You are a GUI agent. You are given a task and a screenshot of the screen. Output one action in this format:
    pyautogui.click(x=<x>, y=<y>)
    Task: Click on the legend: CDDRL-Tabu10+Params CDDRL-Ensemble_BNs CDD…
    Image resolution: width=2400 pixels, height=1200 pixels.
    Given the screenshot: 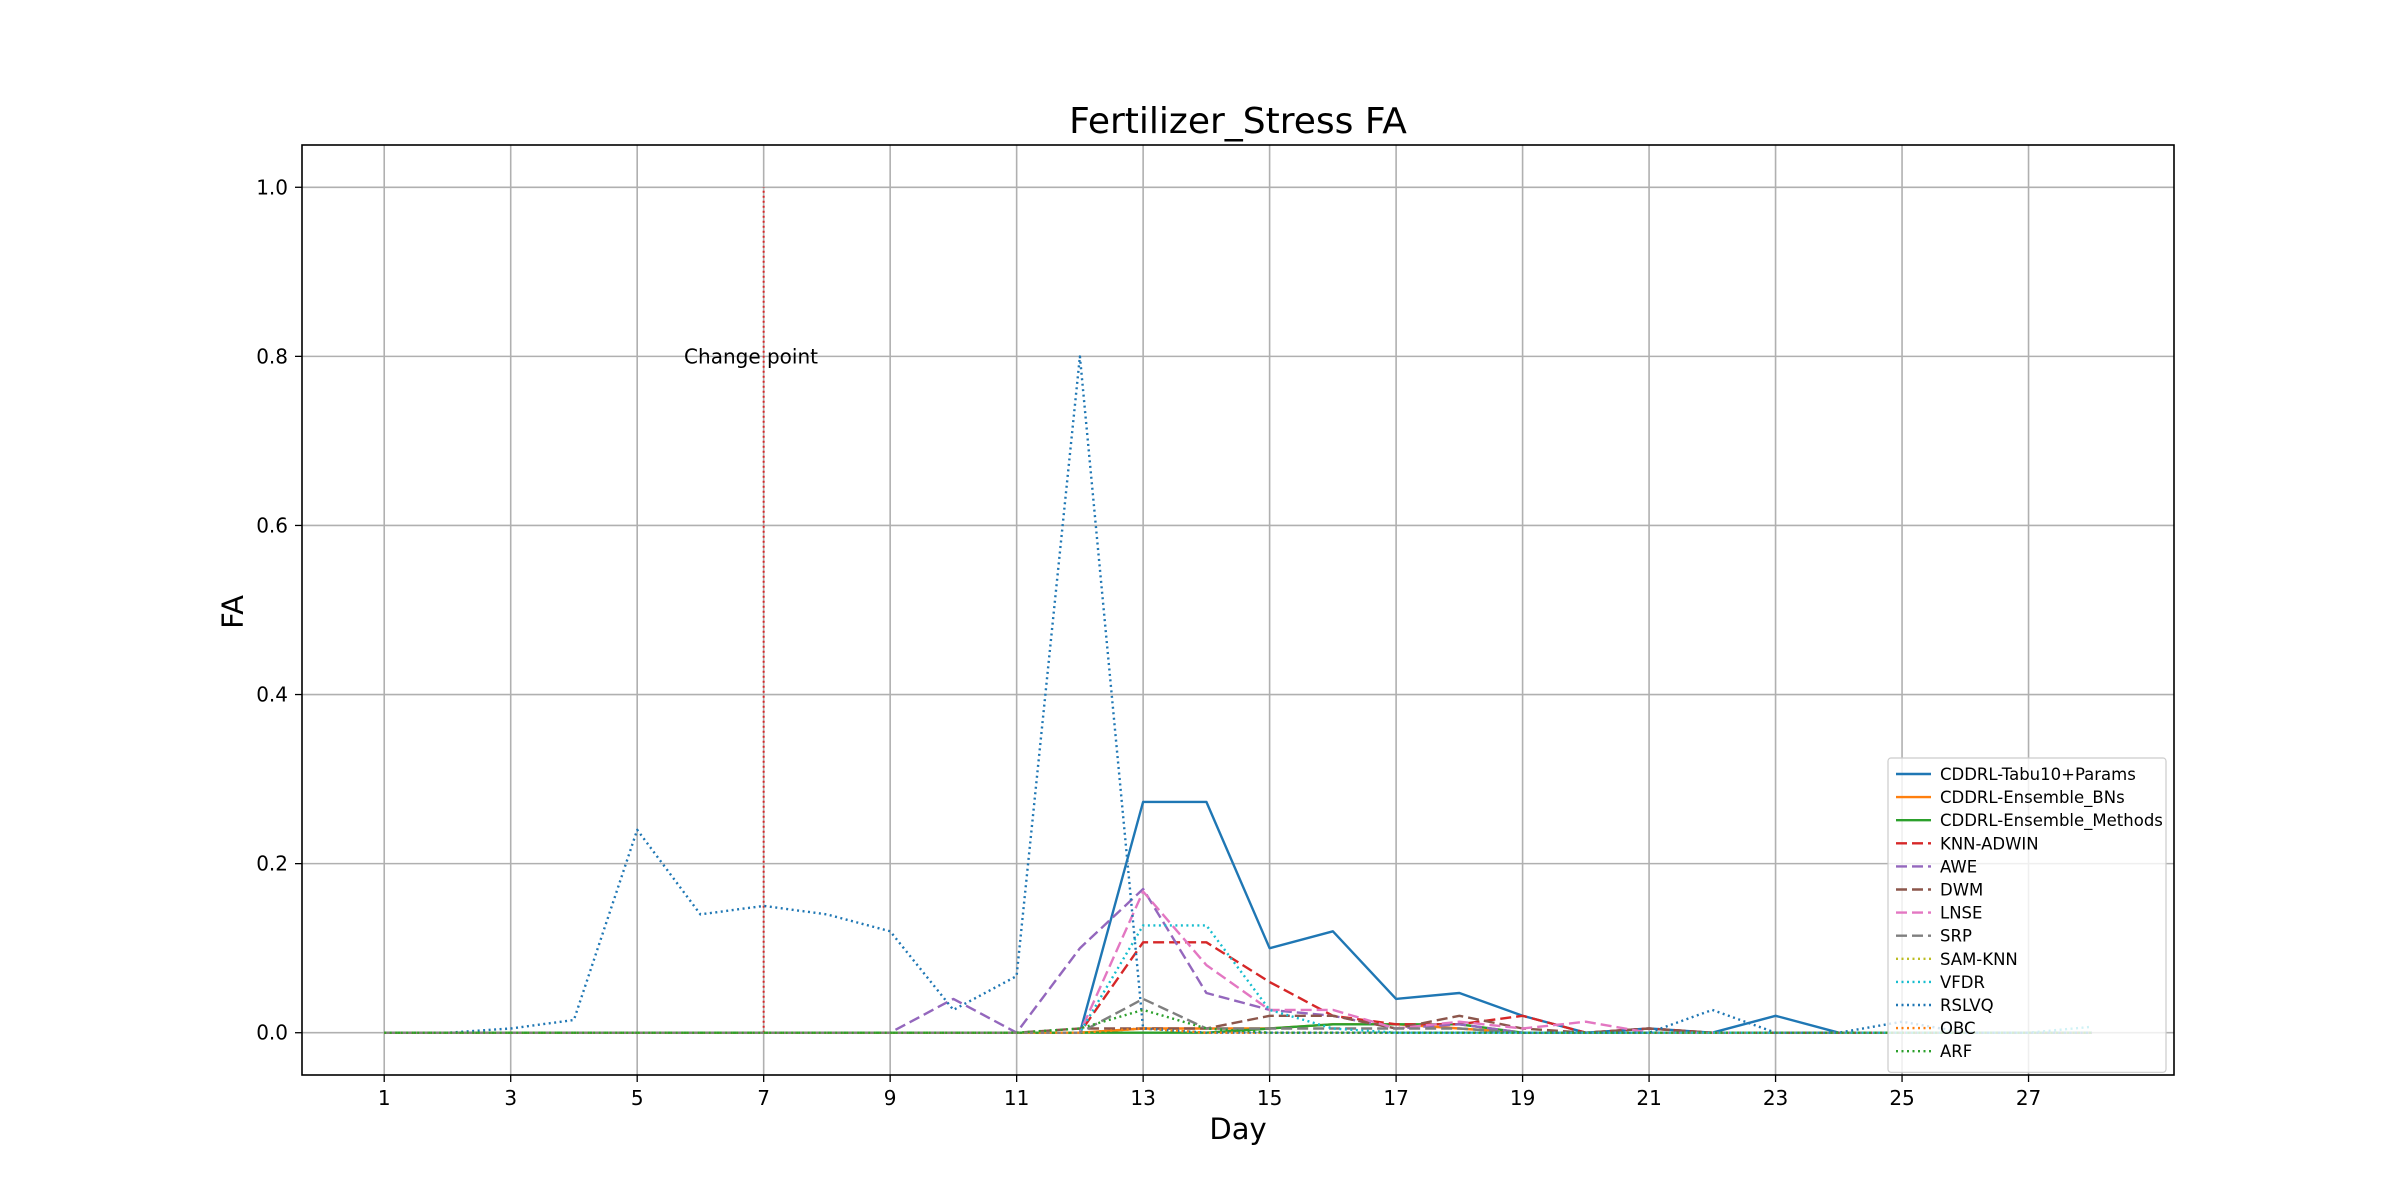 What is the action you would take?
    pyautogui.click(x=2027, y=915)
    